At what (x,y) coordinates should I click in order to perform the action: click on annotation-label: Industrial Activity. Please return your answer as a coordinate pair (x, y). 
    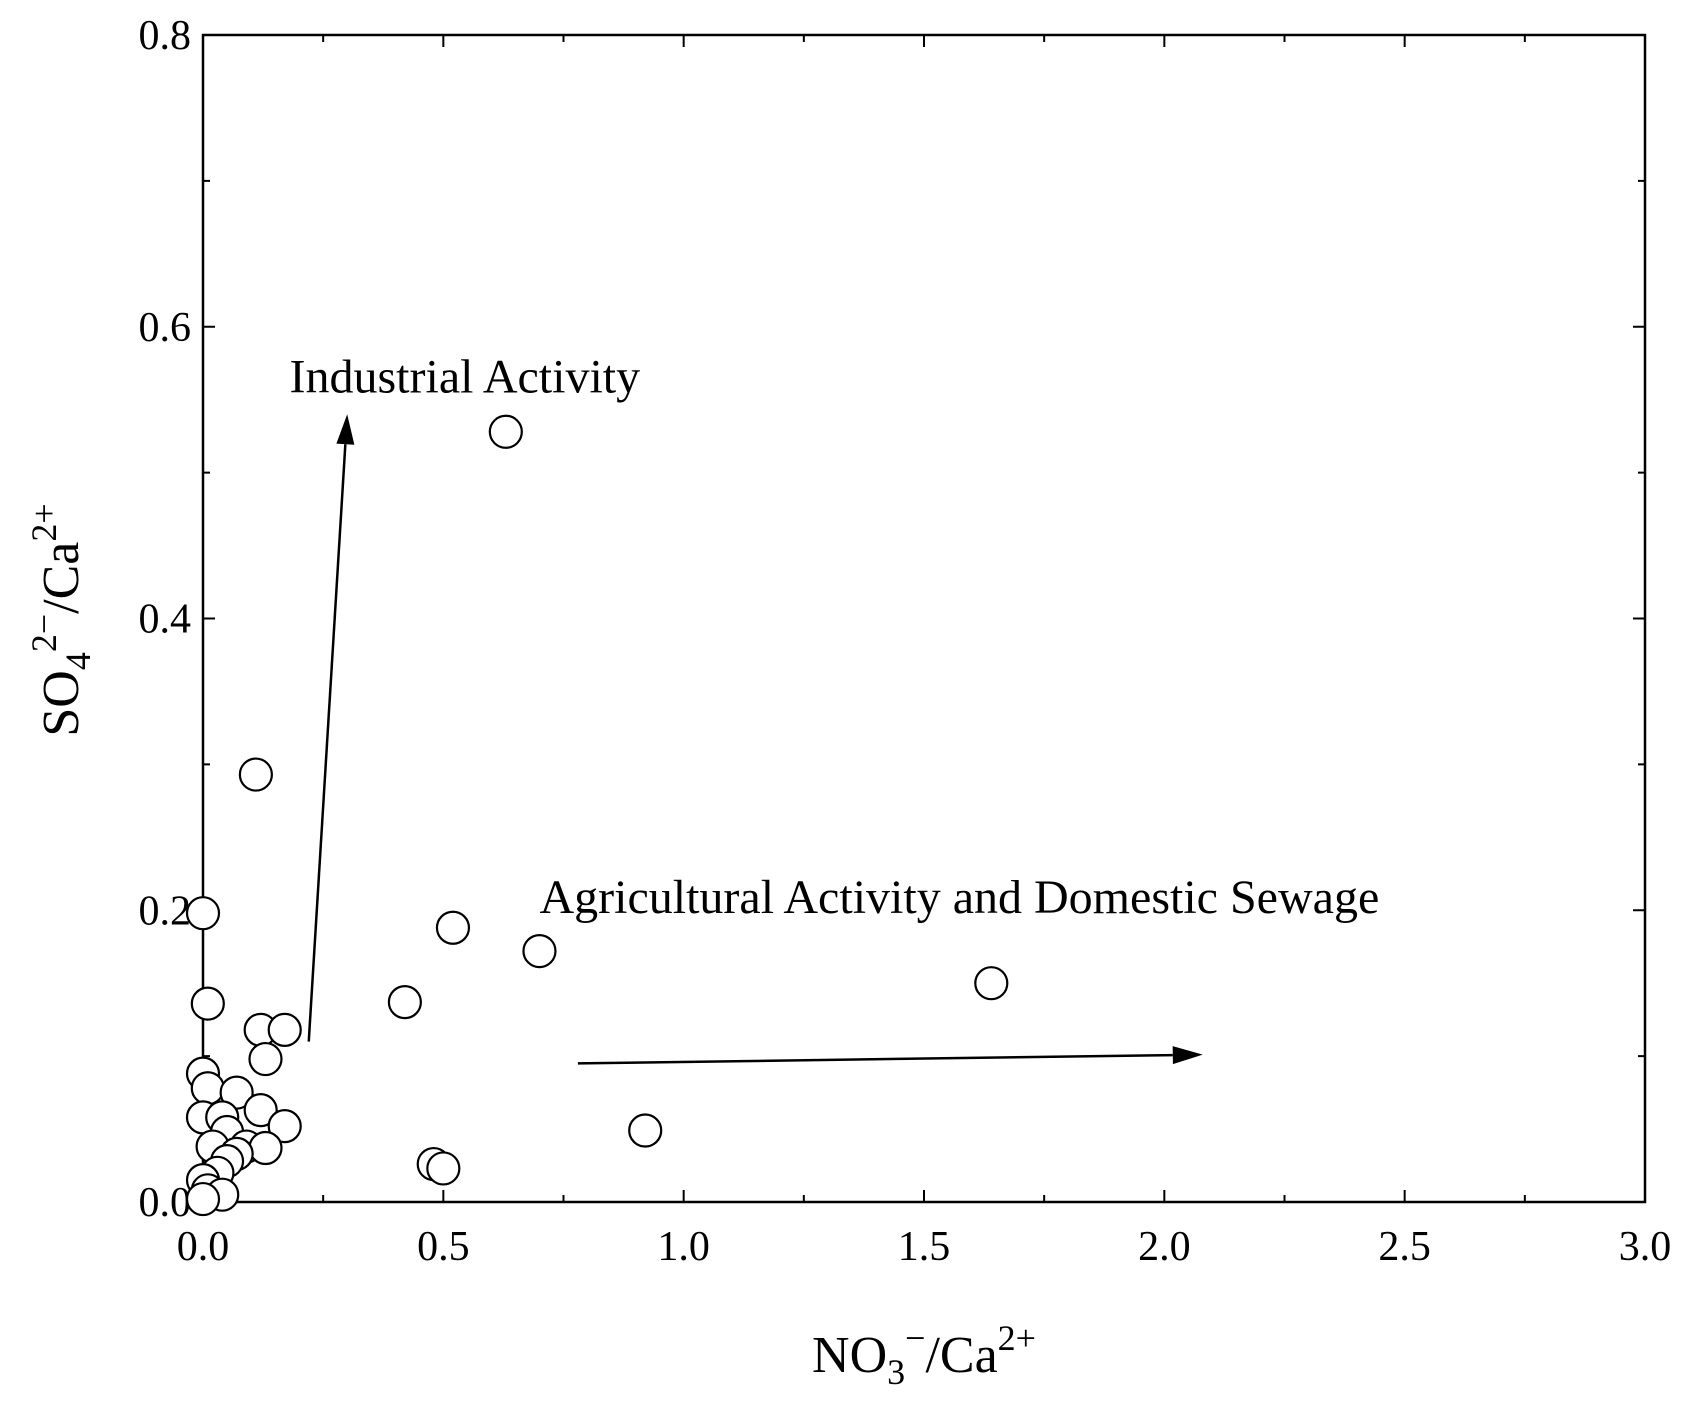
    Looking at the image, I should click on (465, 376).